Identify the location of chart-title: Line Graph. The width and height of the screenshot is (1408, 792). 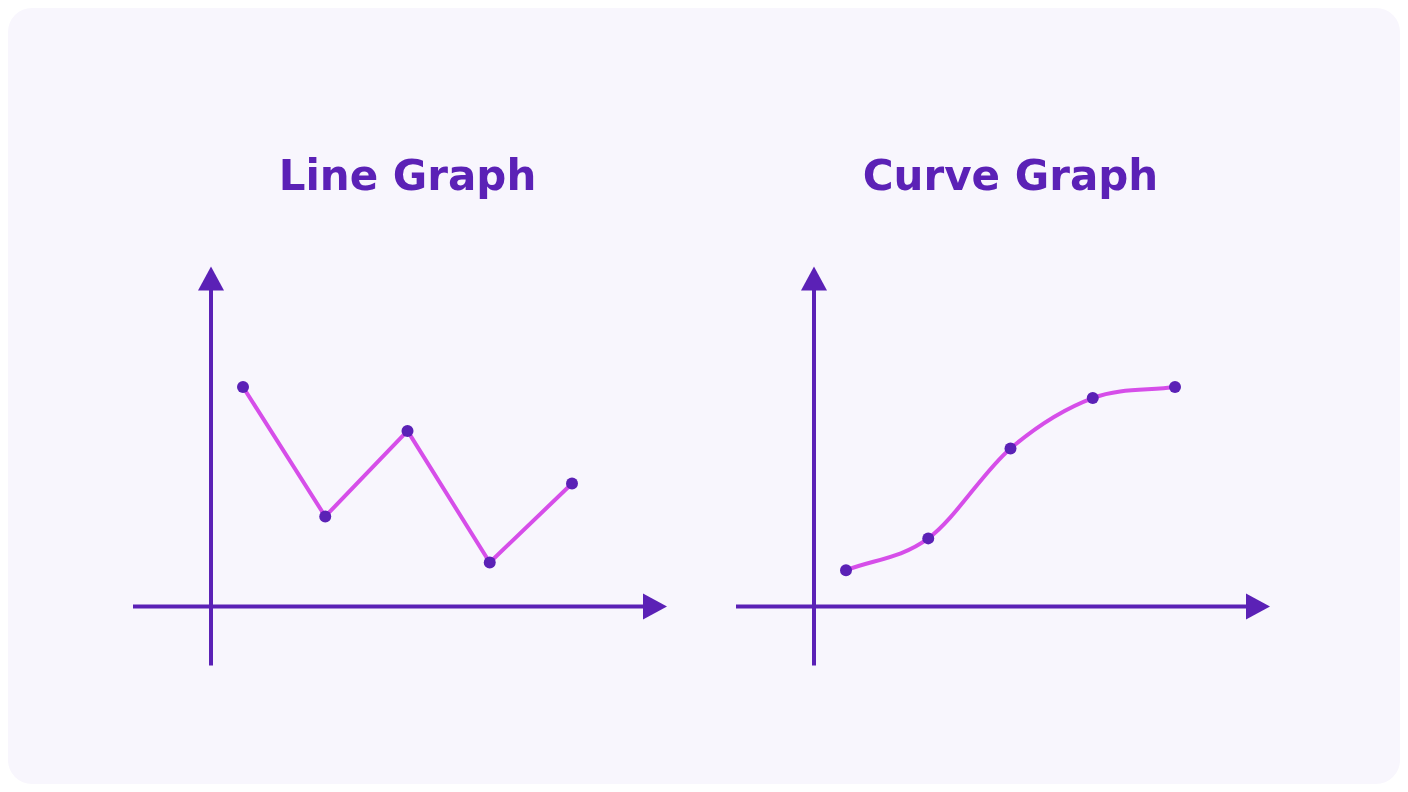
(407, 176).